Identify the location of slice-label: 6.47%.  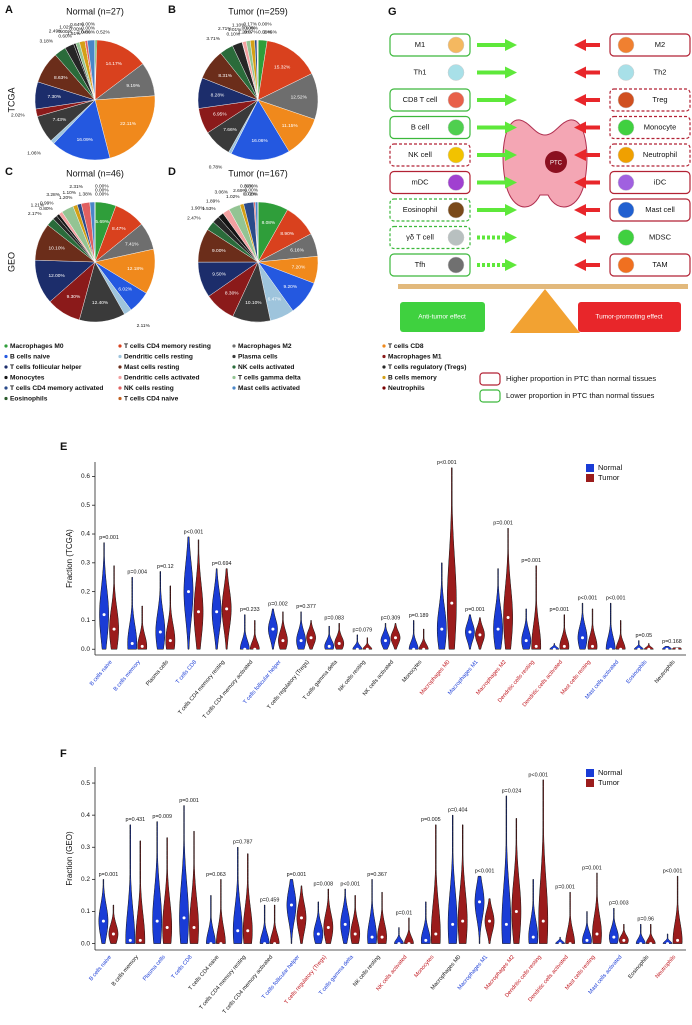
(275, 300).